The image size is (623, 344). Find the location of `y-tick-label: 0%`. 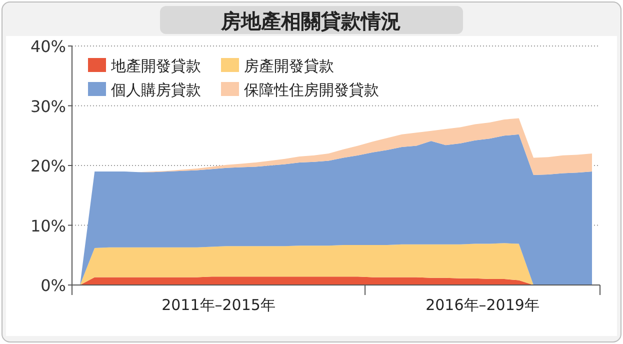

y-tick-label: 0% is located at coordinates (53, 285).